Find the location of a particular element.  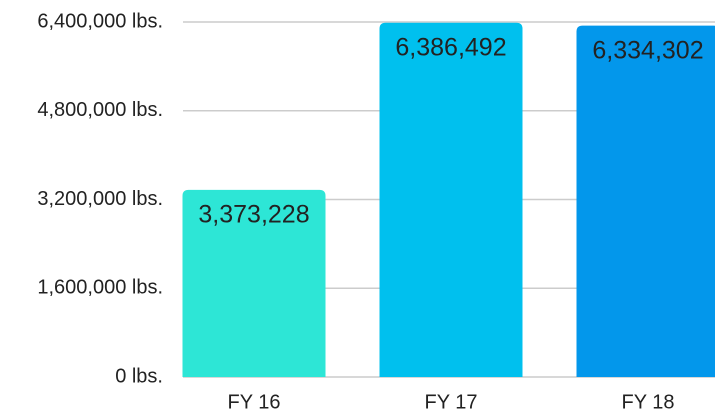

x-tick-label: FY 18 is located at coordinates (648, 402).